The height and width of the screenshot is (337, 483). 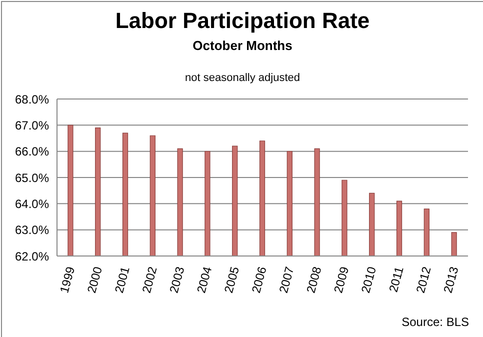 I want to click on x-tick-label: 2004, so click(x=204, y=279).